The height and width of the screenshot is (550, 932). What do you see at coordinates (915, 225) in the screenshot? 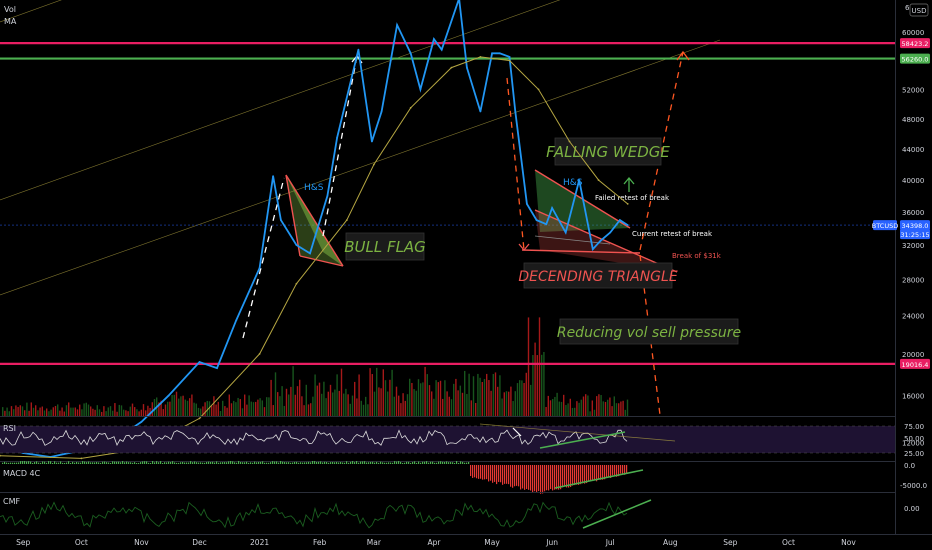
I see `last-price-badge` at bounding box center [915, 225].